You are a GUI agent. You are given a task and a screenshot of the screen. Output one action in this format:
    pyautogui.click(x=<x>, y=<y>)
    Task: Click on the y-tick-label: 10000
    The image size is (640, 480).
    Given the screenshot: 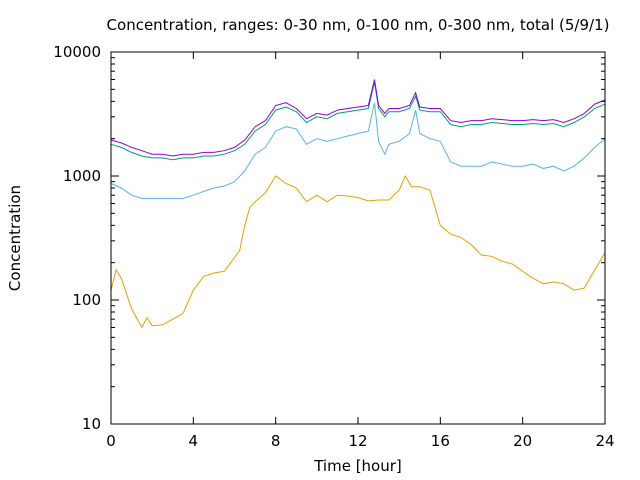 What is the action you would take?
    pyautogui.click(x=77, y=52)
    